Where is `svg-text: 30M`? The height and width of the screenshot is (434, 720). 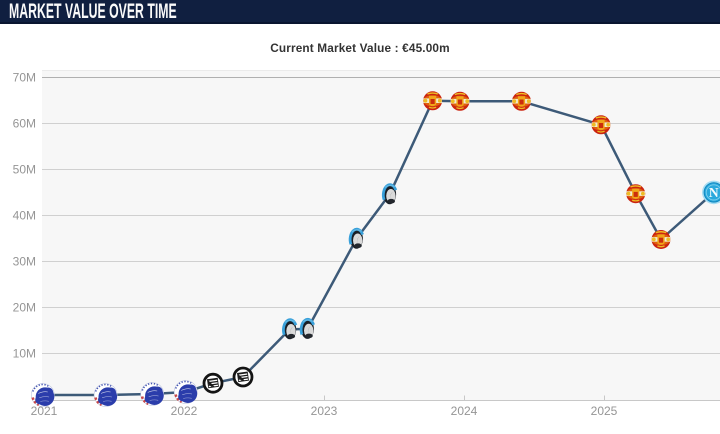
svg-text: 30M is located at coordinates (24, 262).